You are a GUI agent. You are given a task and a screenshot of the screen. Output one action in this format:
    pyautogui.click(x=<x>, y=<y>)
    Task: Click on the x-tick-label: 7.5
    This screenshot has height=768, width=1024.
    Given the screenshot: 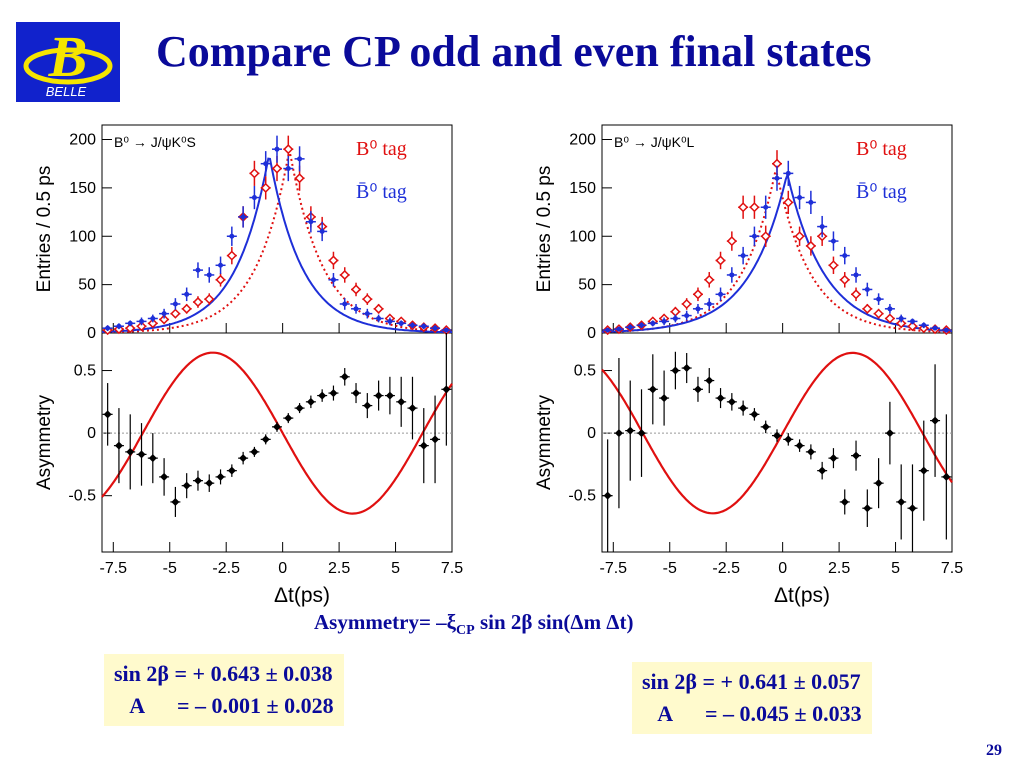 What is the action you would take?
    pyautogui.click(x=452, y=568)
    